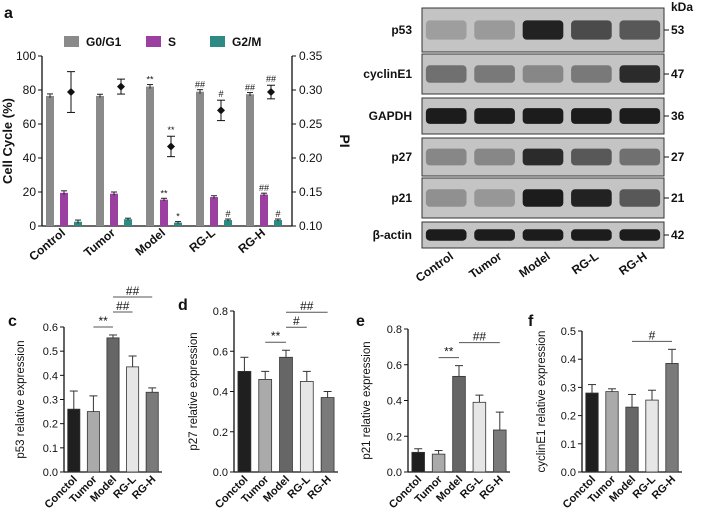 This screenshot has width=708, height=532. What do you see at coordinates (12, 321) in the screenshot?
I see `panel-letter-c: c` at bounding box center [12, 321].